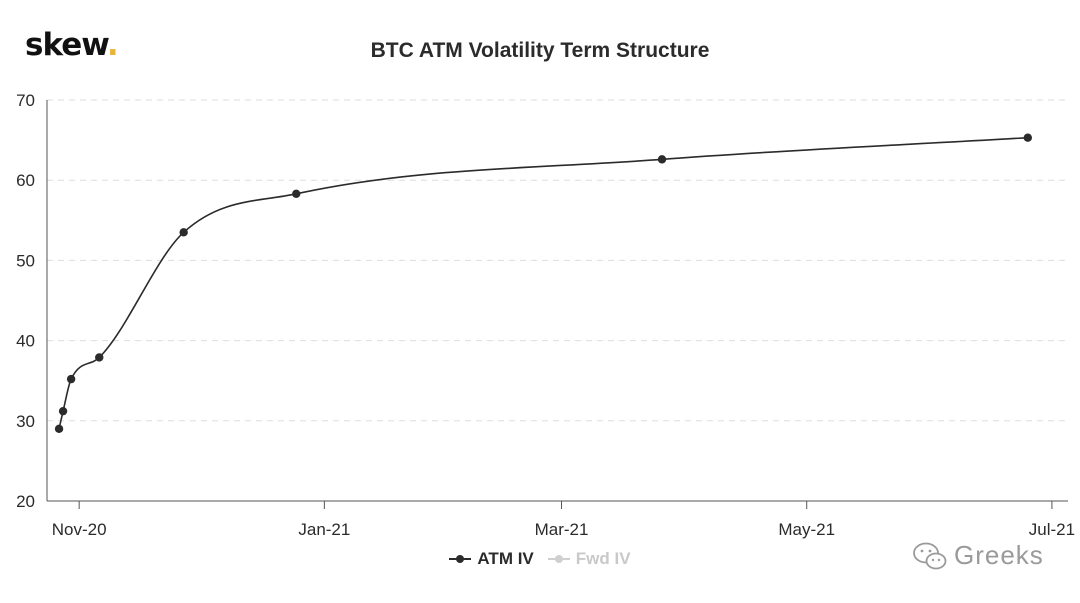  I want to click on skew-logo: skew., so click(72, 45).